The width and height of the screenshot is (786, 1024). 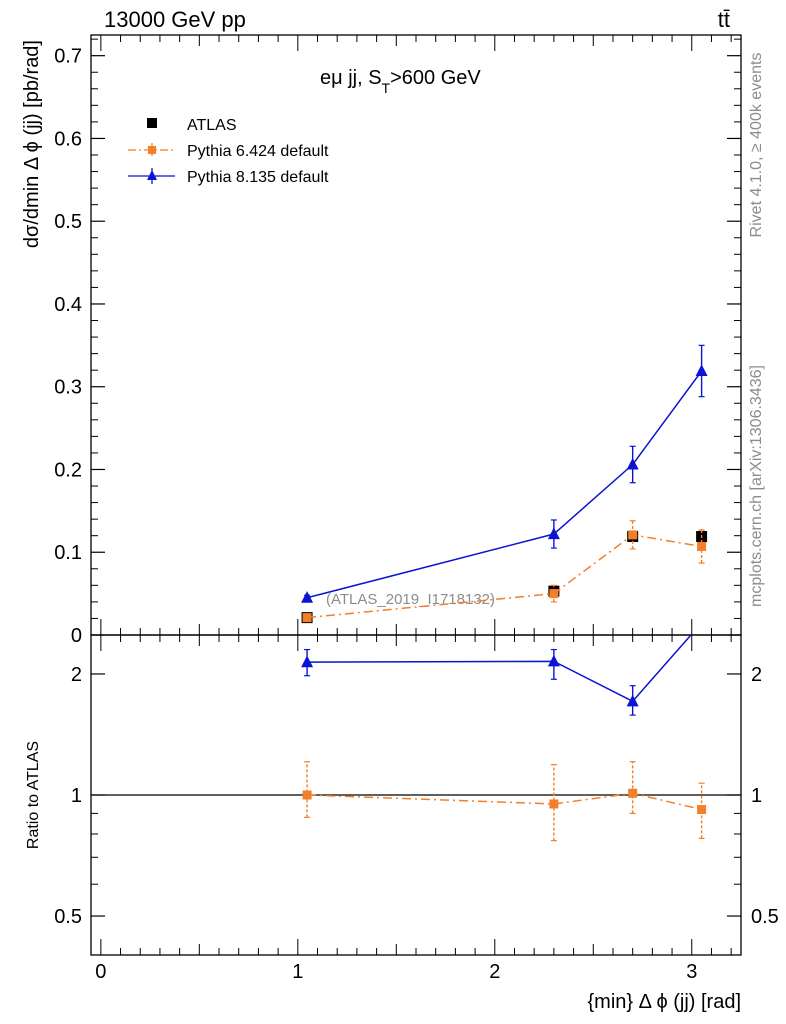 What do you see at coordinates (76, 636) in the screenshot?
I see `main-y-tick-label: 0` at bounding box center [76, 636].